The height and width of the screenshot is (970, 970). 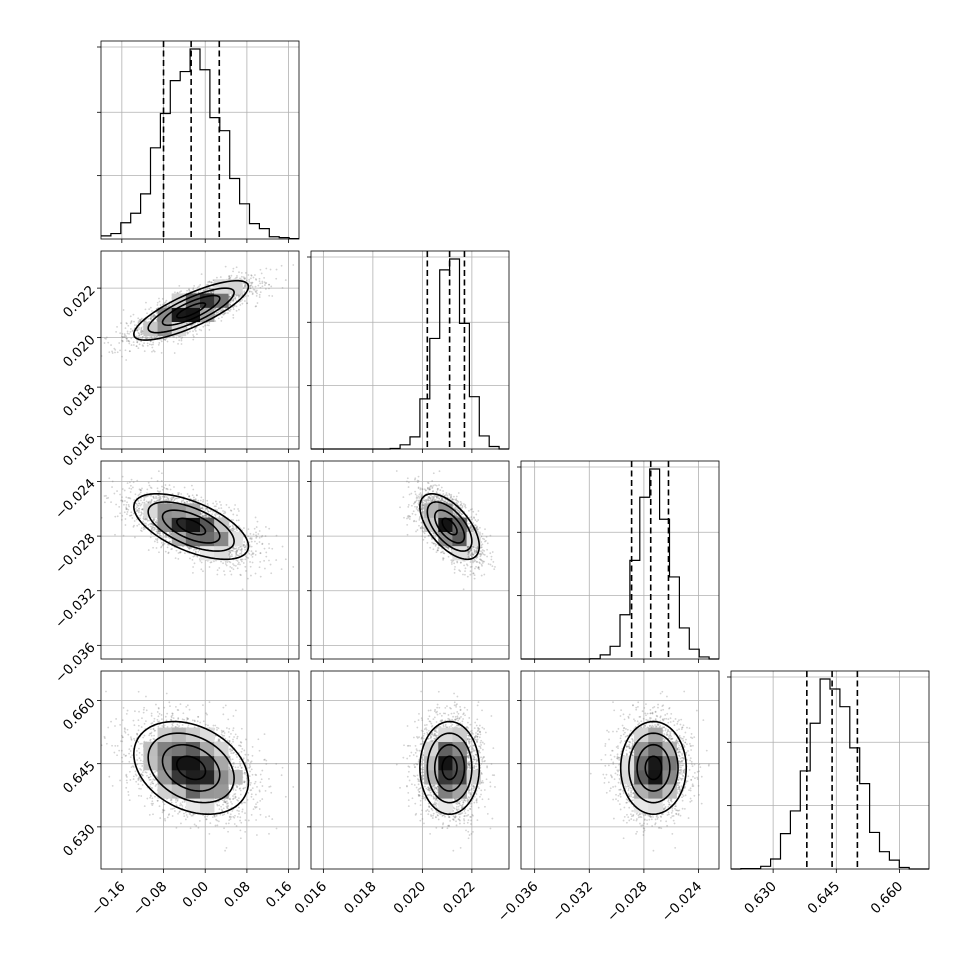 I want to click on density-contour, so click(x=191, y=310).